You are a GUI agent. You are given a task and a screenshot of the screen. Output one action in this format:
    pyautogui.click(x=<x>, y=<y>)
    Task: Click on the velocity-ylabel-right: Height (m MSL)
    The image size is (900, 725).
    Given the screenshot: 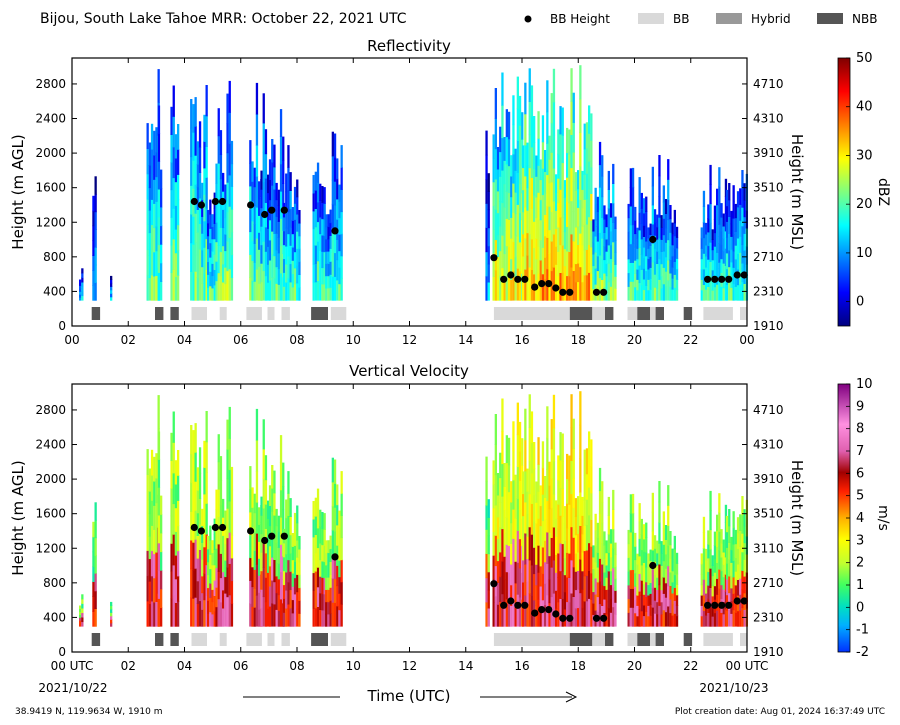 What is the action you would take?
    pyautogui.click(x=797, y=518)
    